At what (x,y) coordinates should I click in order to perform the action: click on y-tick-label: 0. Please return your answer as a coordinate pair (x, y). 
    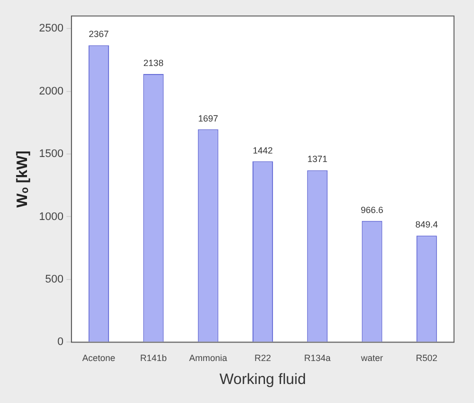
    Looking at the image, I should click on (60, 342).